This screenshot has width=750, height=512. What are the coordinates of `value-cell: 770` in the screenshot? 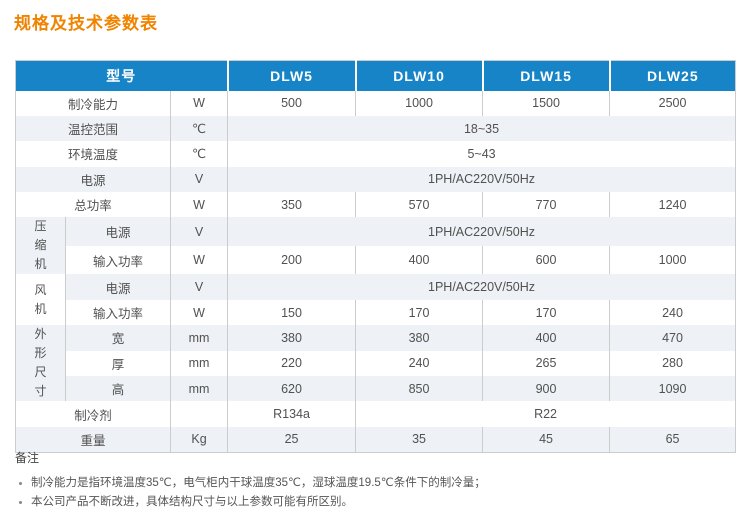 It's located at (546, 205).